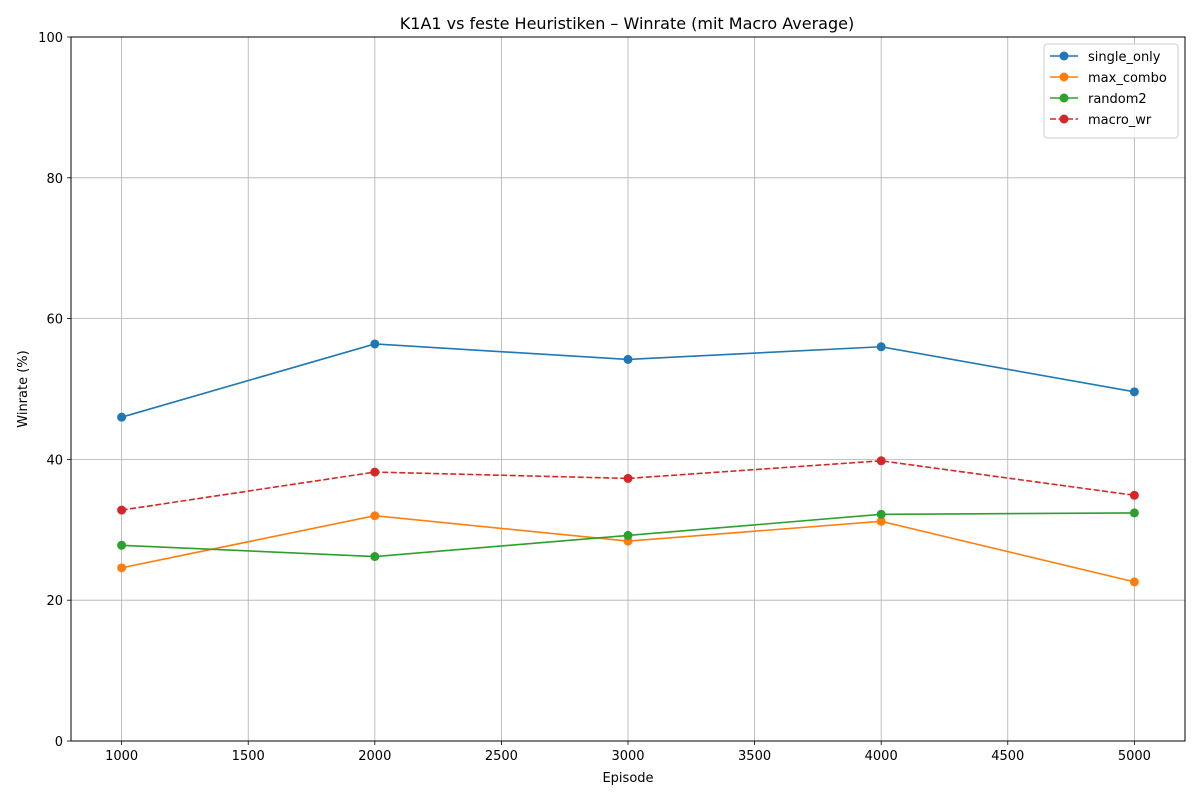 The image size is (1200, 800). Describe the element at coordinates (1124, 57) in the screenshot. I see `legend-label: single_only` at that location.